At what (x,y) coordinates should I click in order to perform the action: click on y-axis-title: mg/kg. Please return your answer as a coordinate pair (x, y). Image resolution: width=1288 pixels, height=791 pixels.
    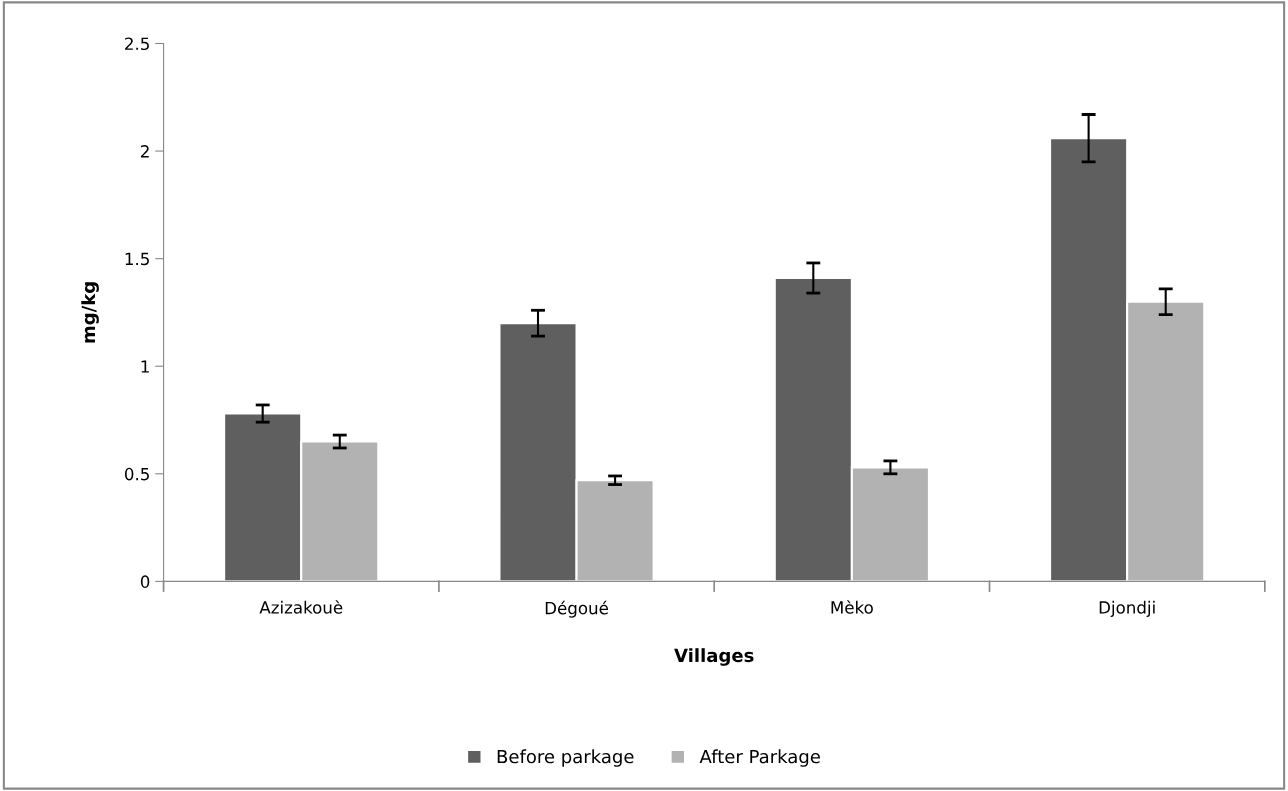
    Looking at the image, I should click on (90, 312).